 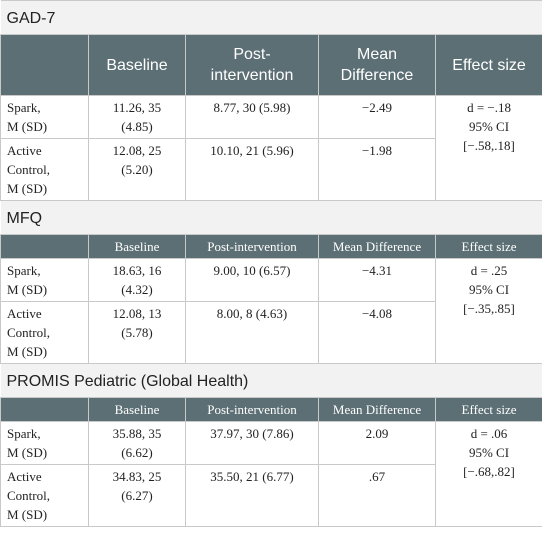 What do you see at coordinates (137, 452) in the screenshot?
I see `baseline-line: (6.62)` at bounding box center [137, 452].